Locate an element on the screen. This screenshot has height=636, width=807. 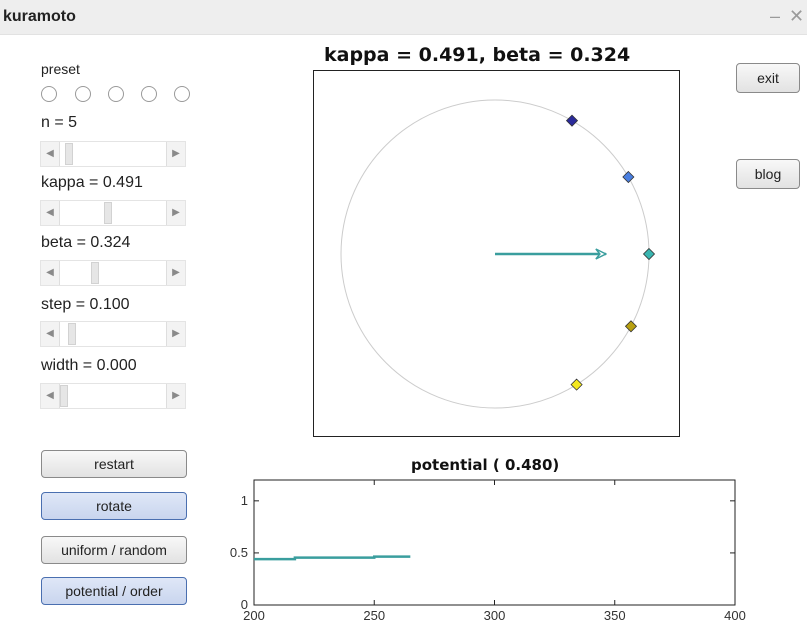
x-tick-label: 200 is located at coordinates (254, 615).